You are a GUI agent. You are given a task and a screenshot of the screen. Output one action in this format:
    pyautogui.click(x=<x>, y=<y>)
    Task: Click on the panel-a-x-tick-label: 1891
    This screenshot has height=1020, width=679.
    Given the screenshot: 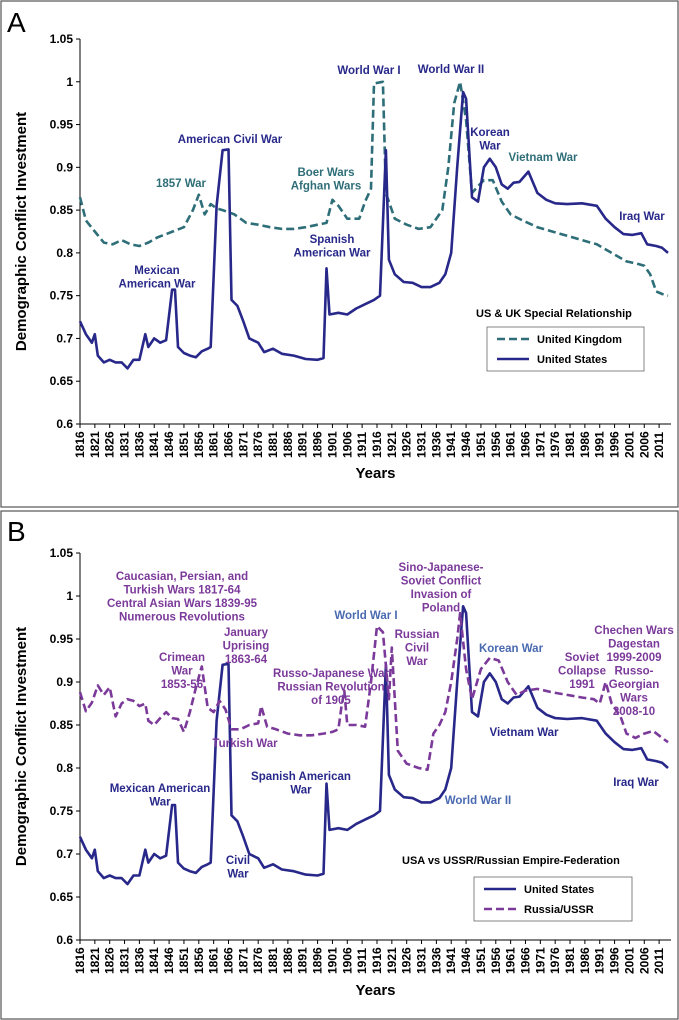 What is the action you would take?
    pyautogui.click(x=303, y=444)
    